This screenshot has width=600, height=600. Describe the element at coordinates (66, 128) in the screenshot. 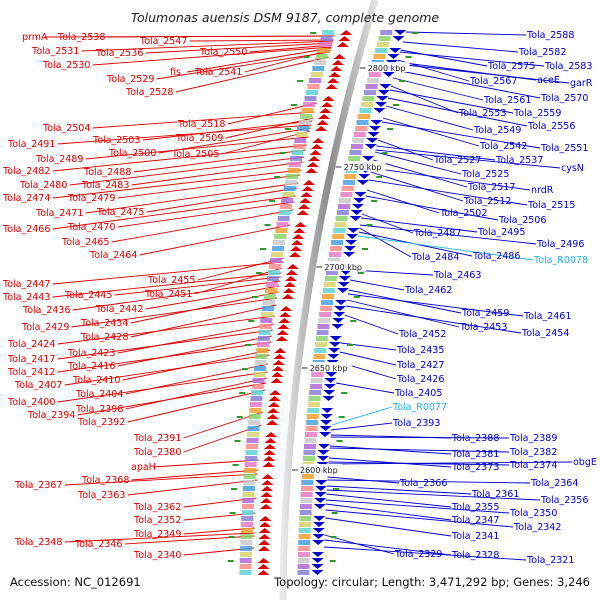

I see `gene-label-forward: Tola_2504` at that location.